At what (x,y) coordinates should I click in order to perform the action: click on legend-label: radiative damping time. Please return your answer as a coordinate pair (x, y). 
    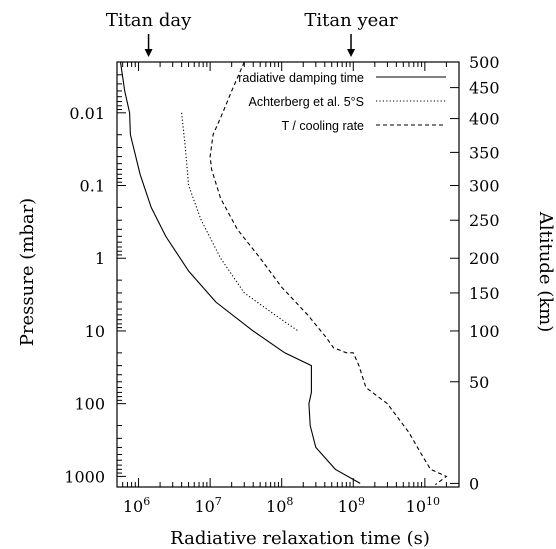
    Looking at the image, I should click on (301, 78).